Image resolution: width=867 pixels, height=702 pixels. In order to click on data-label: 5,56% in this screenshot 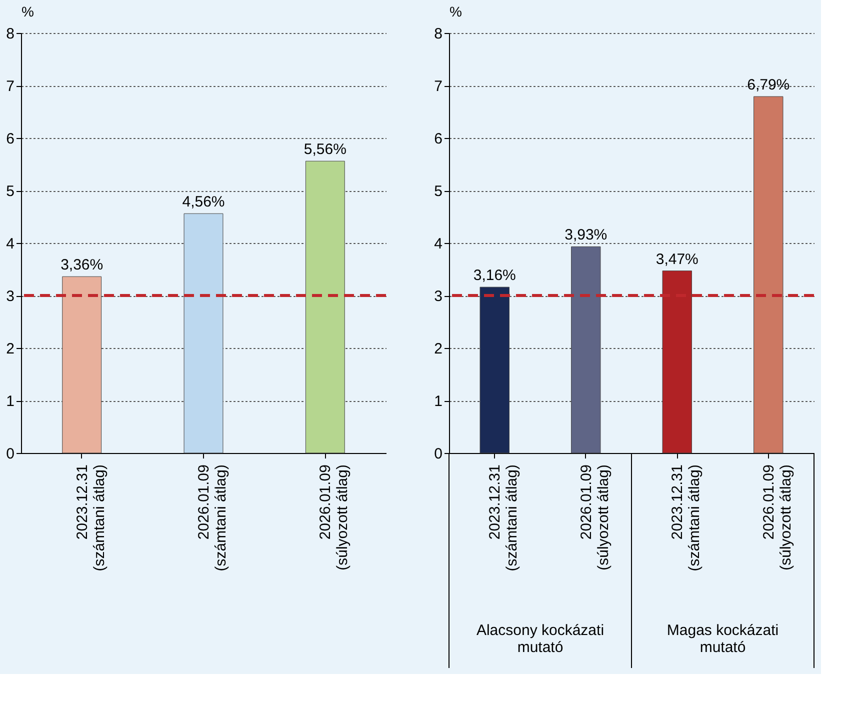, I will do `click(325, 149)`.